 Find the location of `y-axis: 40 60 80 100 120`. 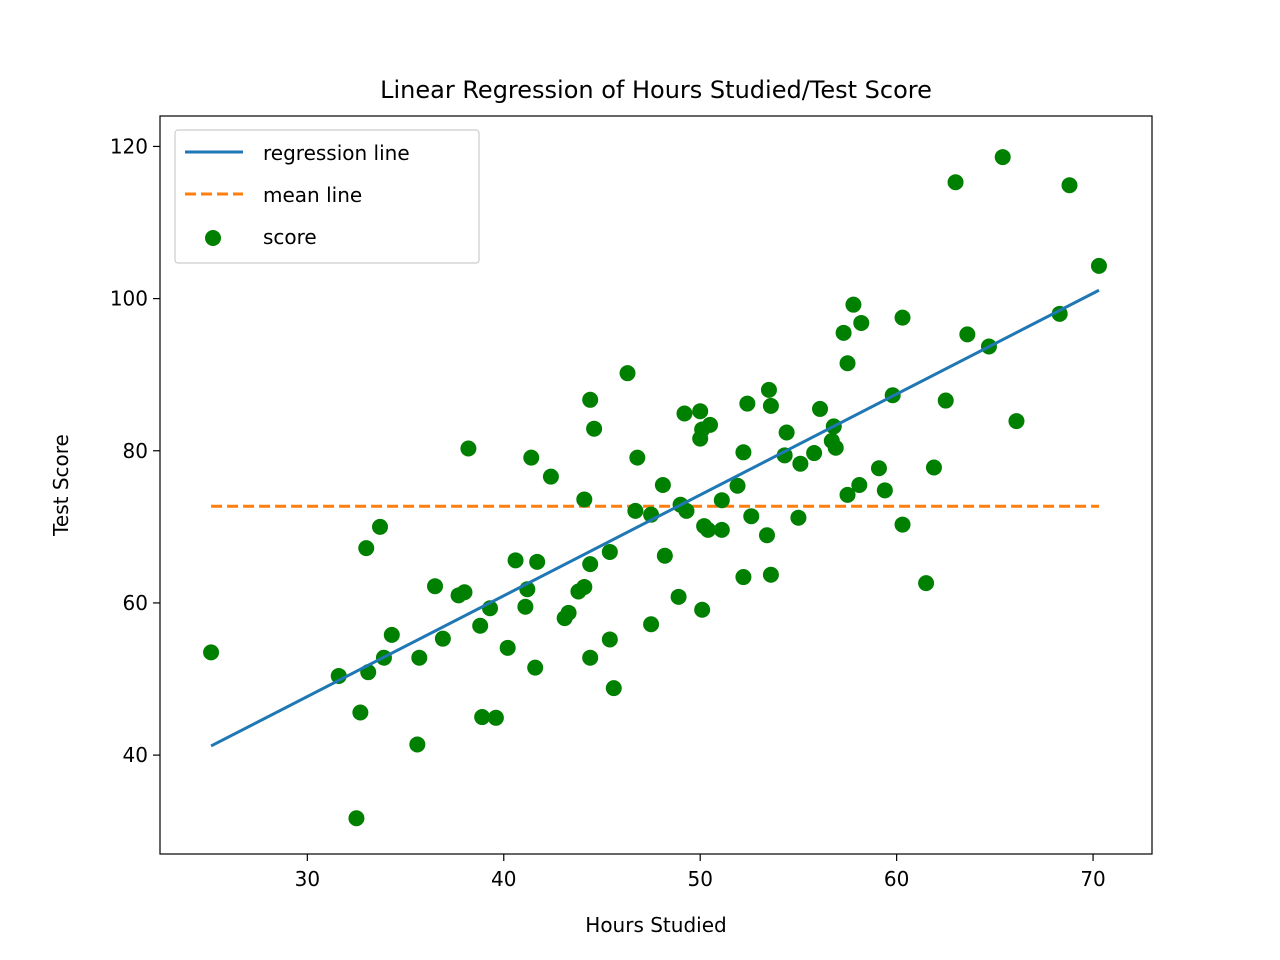

y-axis: 40 60 80 100 120 is located at coordinates (135, 450).